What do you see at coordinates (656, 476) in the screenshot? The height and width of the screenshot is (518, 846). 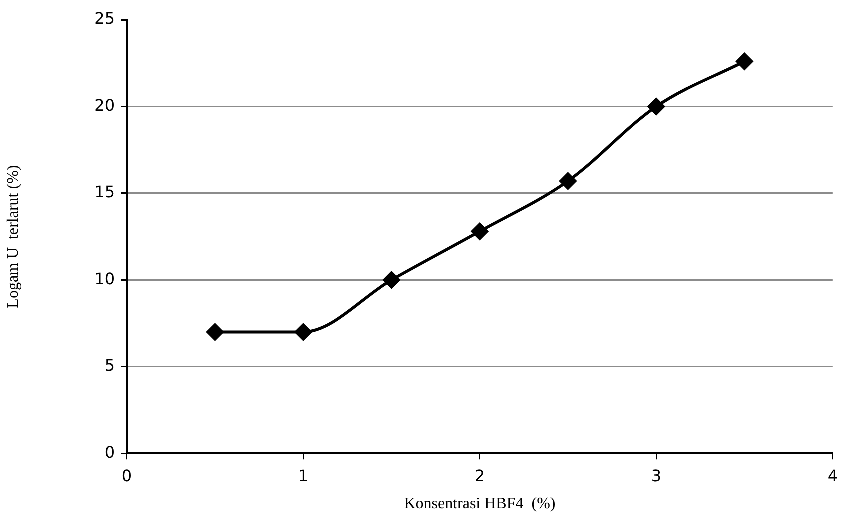 I see `x-tick-label: 3` at bounding box center [656, 476].